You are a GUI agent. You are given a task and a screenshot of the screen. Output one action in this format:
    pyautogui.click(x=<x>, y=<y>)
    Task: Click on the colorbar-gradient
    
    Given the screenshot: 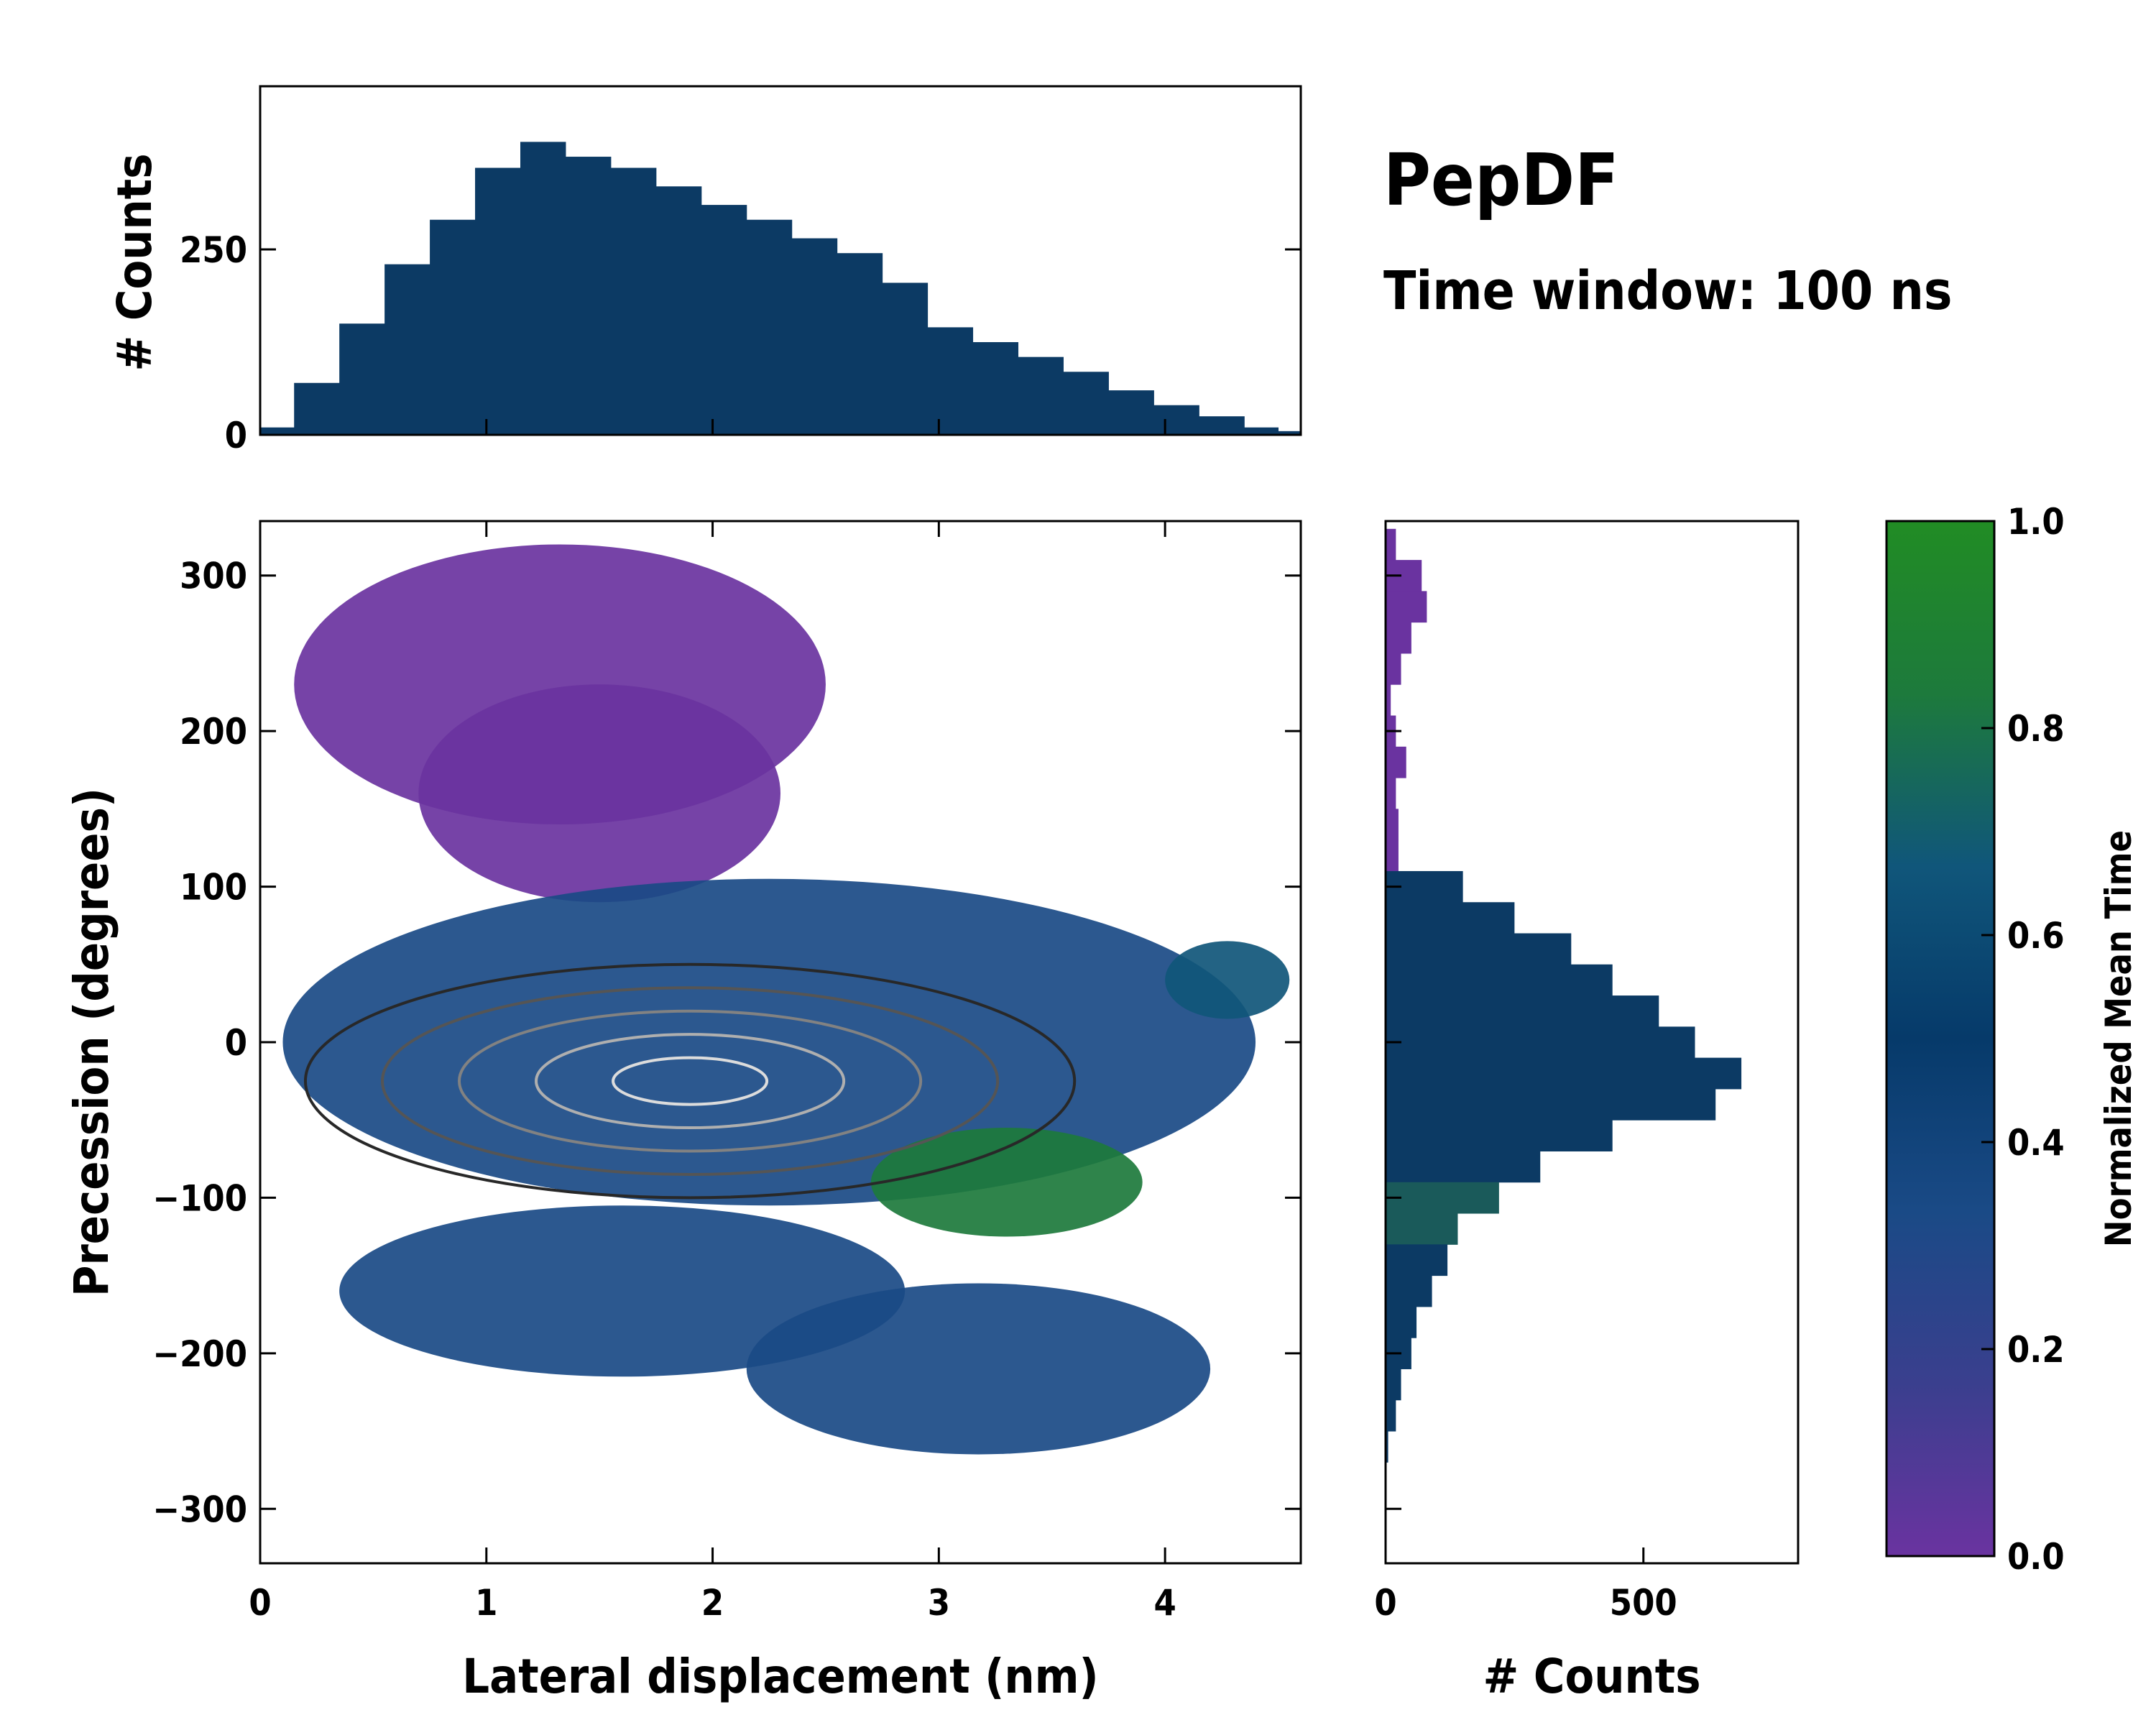 What is the action you would take?
    pyautogui.click(x=1940, y=1039)
    